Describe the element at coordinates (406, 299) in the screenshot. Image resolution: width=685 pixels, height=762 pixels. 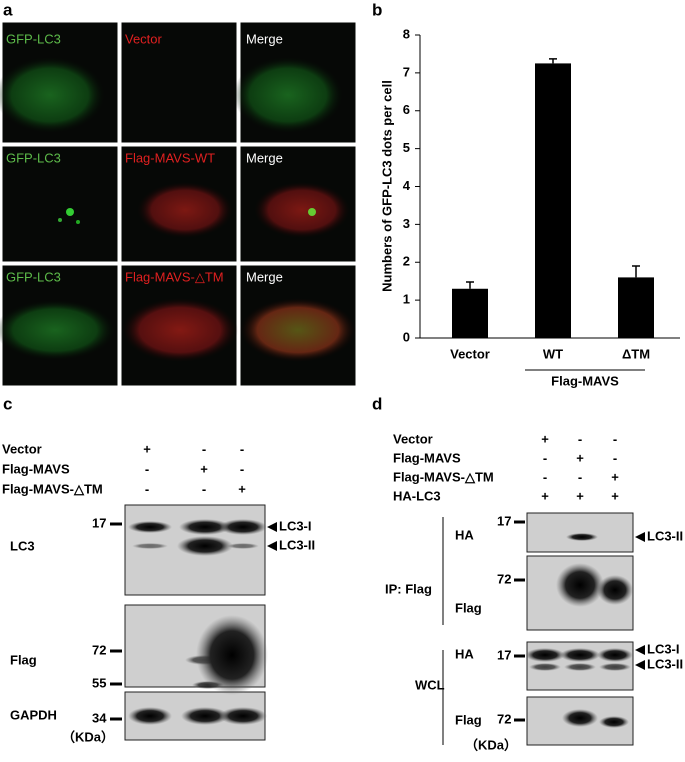
I see `y-tick-label: 1` at that location.